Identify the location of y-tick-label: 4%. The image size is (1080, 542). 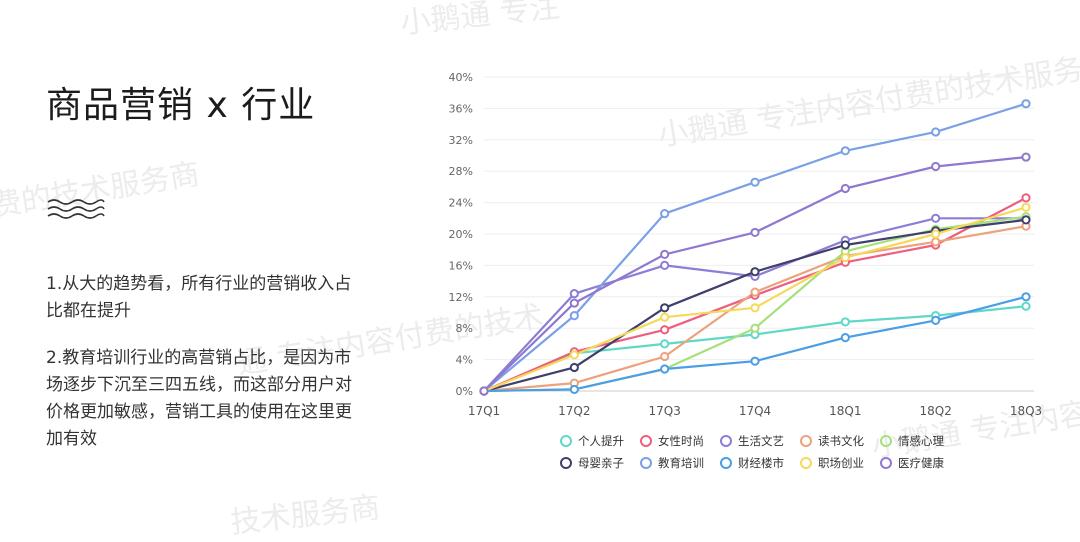
(464, 360).